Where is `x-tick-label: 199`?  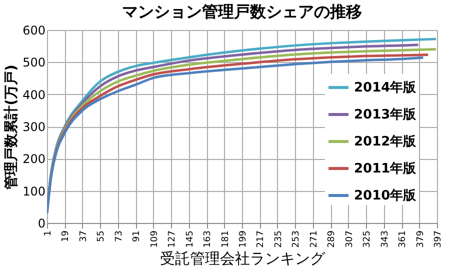 x-tick-label: 199 is located at coordinates (243, 239).